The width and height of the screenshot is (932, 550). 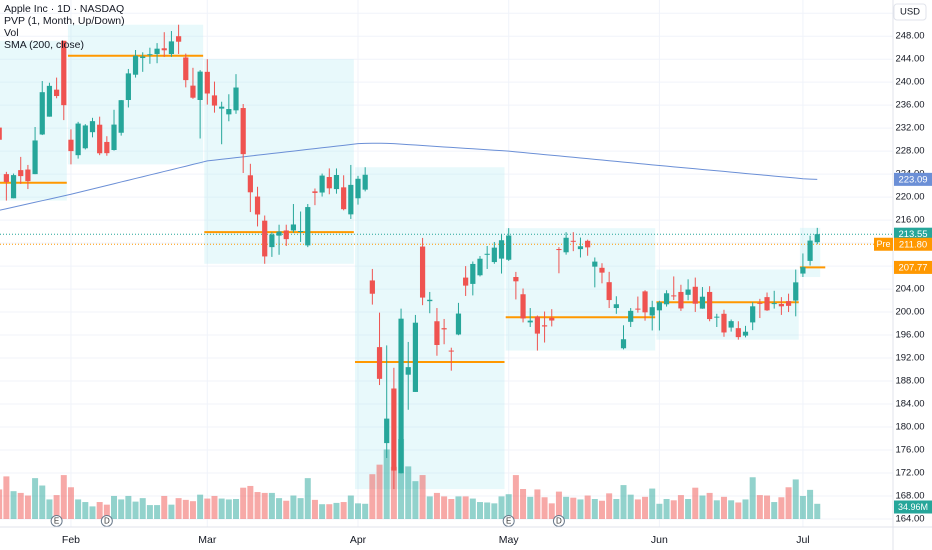 What do you see at coordinates (883, 244) in the screenshot?
I see `pre-tag: Pre` at bounding box center [883, 244].